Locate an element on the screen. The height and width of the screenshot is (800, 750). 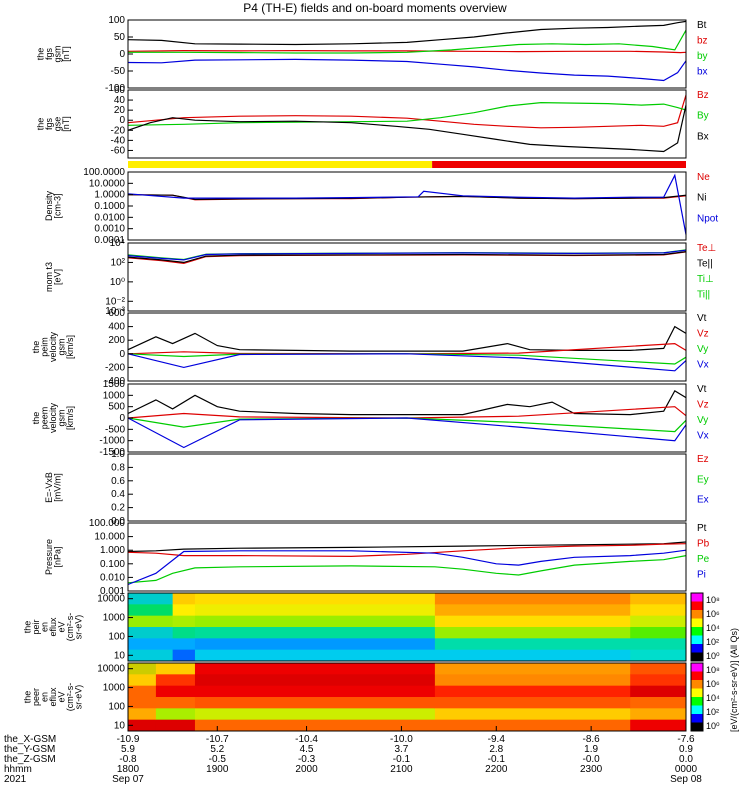
colorbar-axis-label: [eV/(cm²-s-sr-eV)] (All Qs) is located at coordinates (734, 680).